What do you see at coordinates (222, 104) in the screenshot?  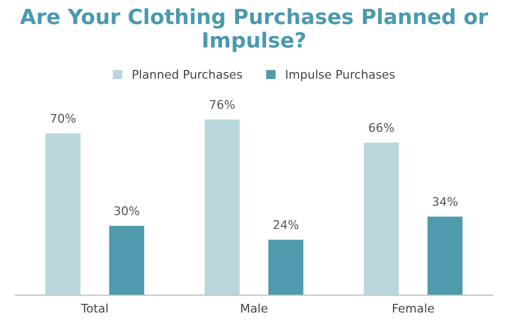 I see `data-label: 76%` at bounding box center [222, 104].